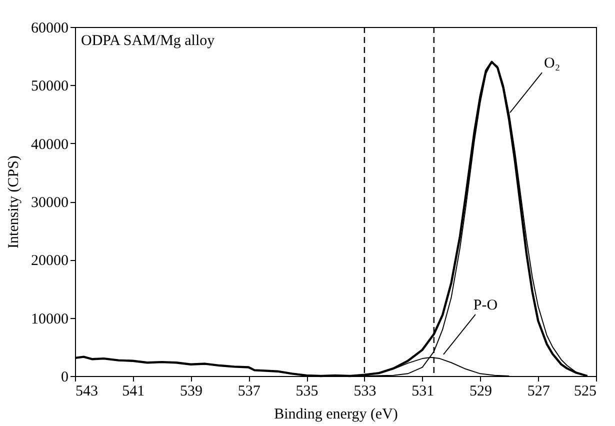 The height and width of the screenshot is (426, 615). I want to click on x-tick-label: 531, so click(423, 392).